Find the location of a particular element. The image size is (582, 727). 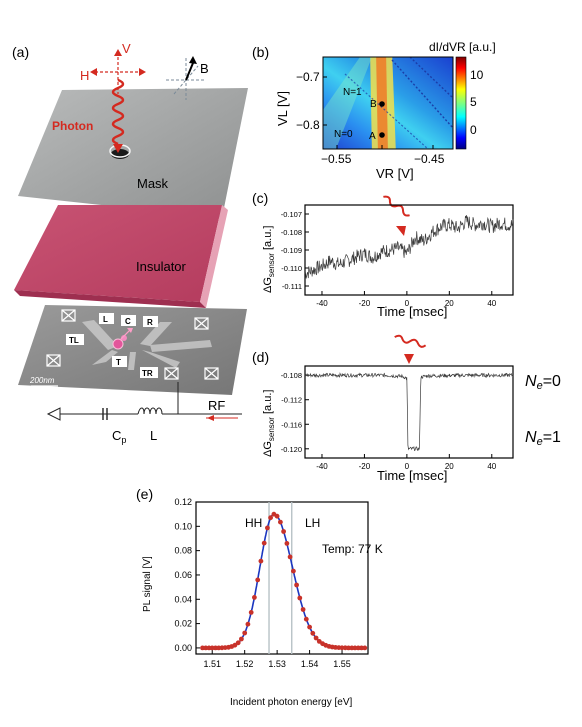

plot-d: -40 -20 0 20 40 -0.108 -0.112 -0.116 -0.120 is located at coordinates (397, 418).